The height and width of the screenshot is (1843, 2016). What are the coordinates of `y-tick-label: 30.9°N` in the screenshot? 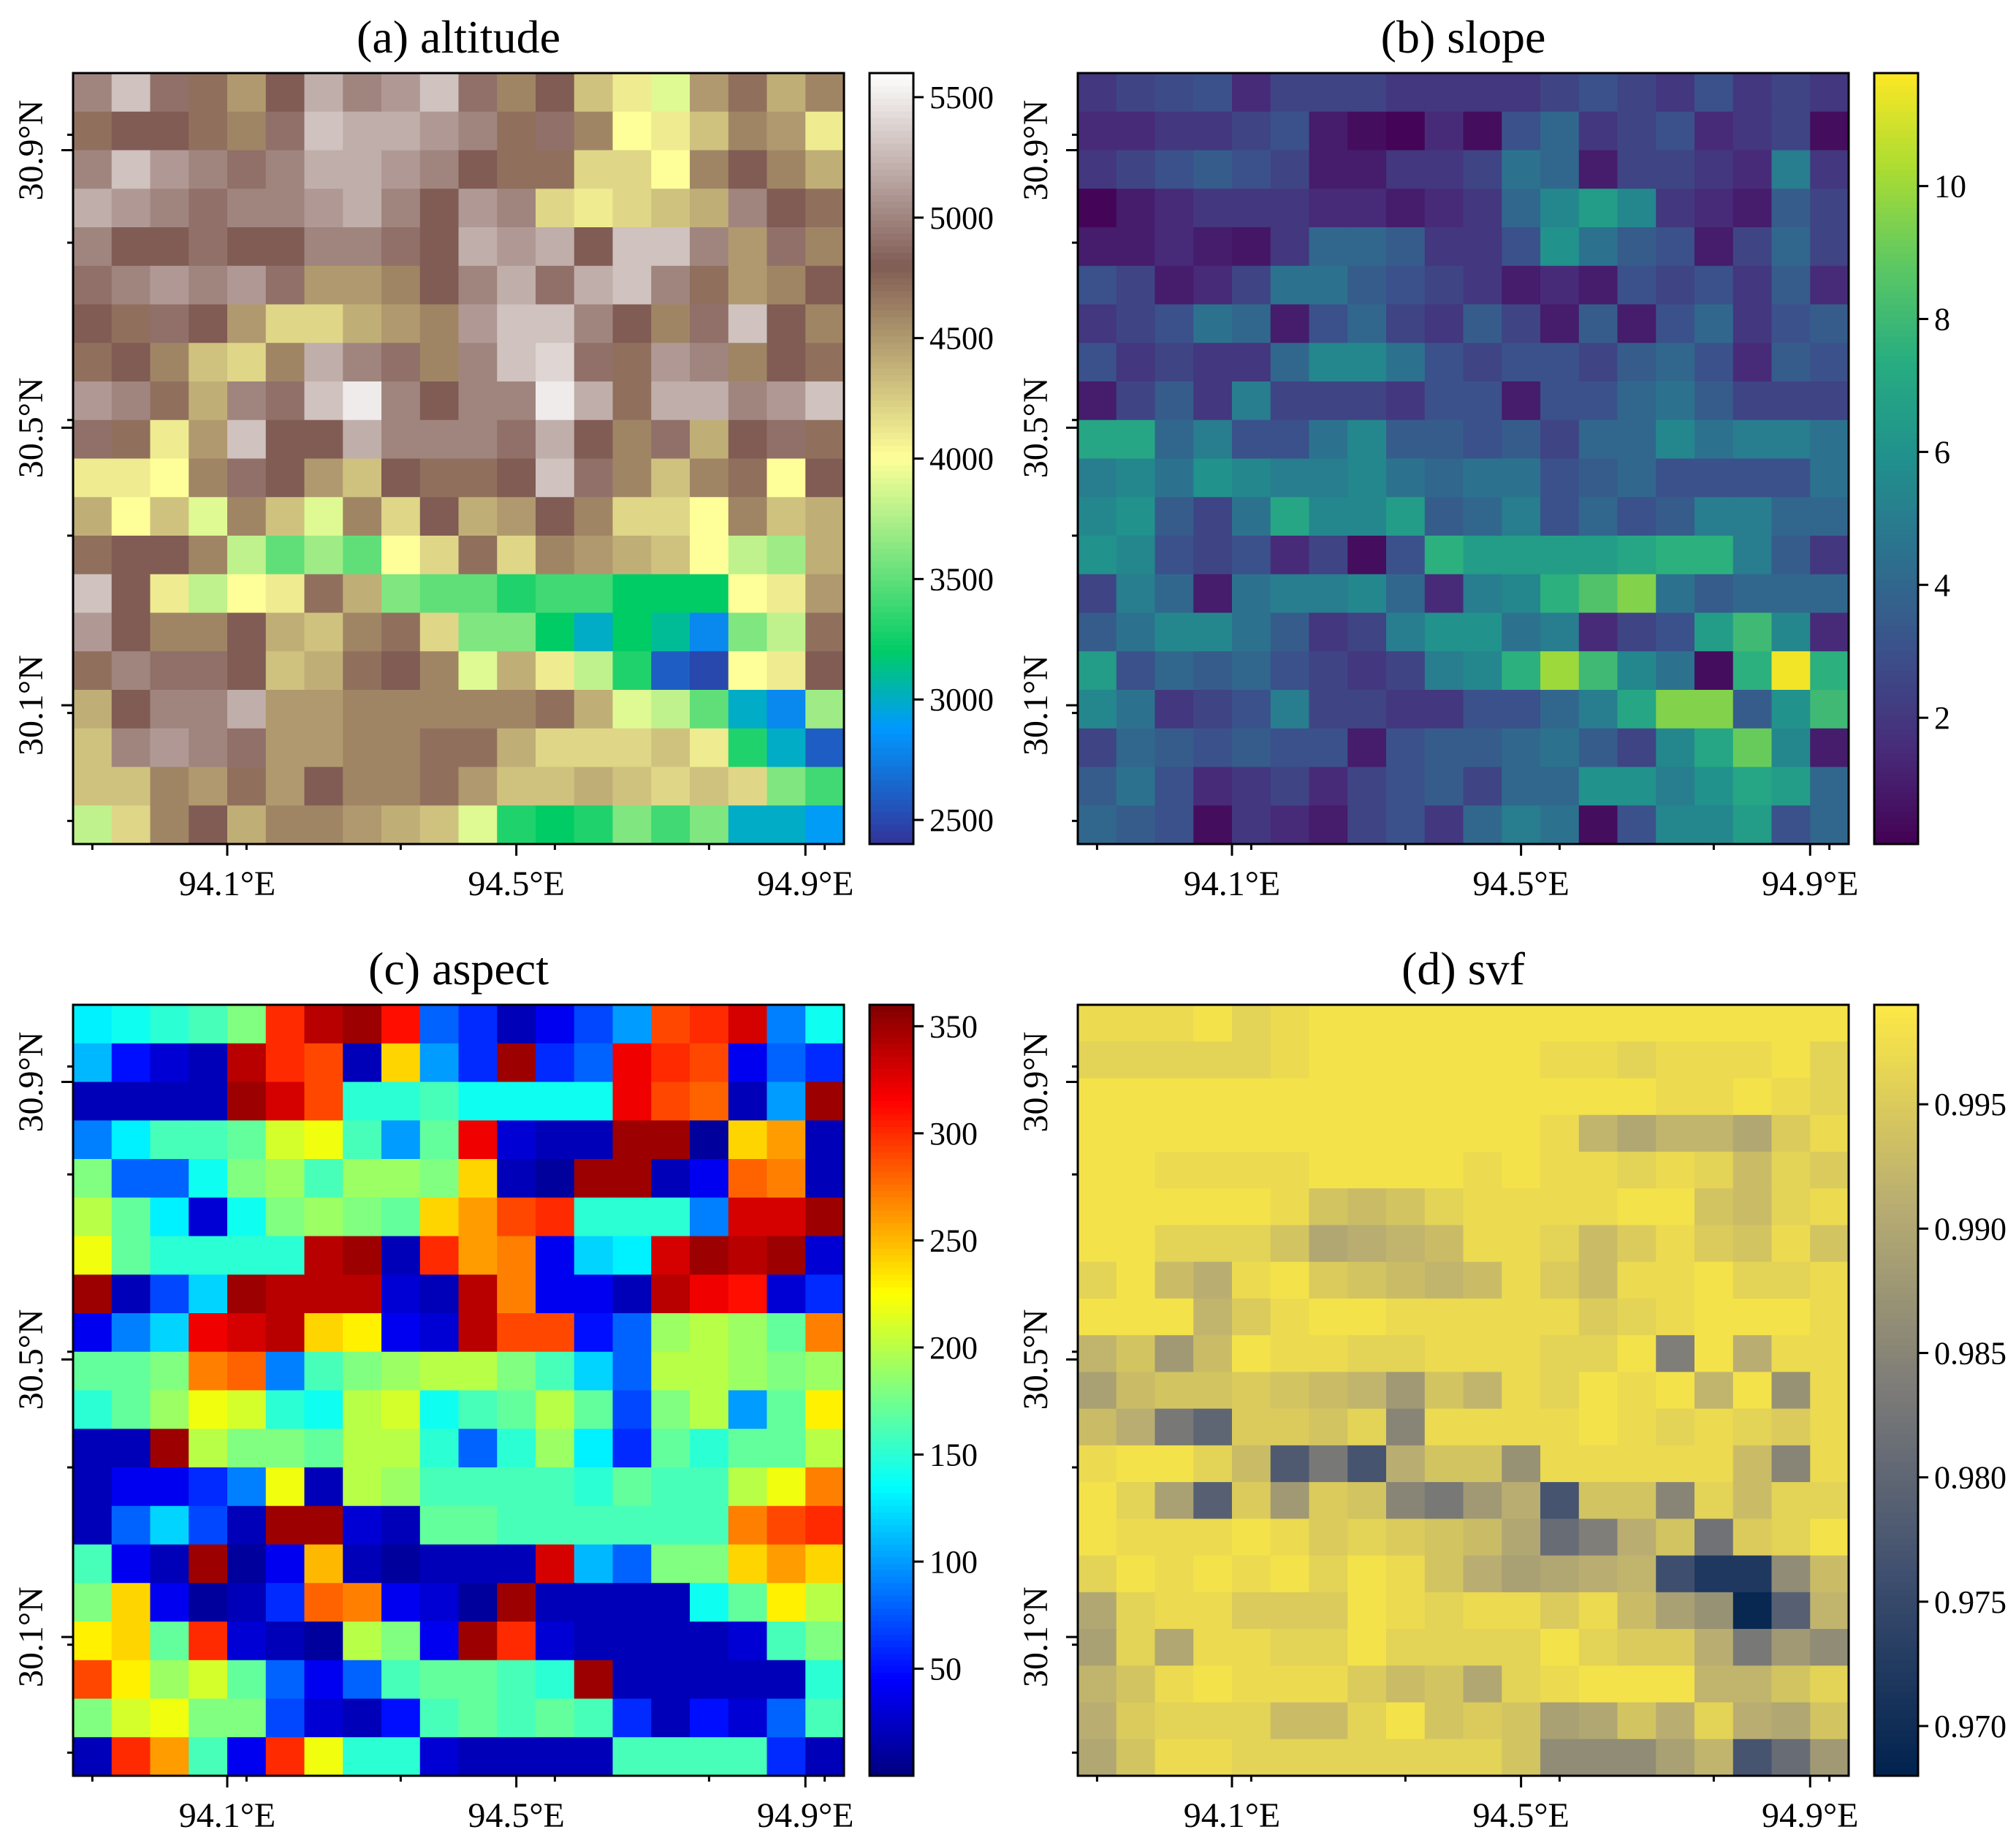 It's located at (31, 150).